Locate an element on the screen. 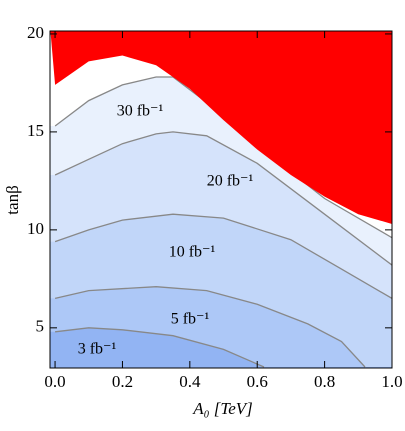 The height and width of the screenshot is (431, 405). x-tick-label: 0.4 is located at coordinates (190, 381).